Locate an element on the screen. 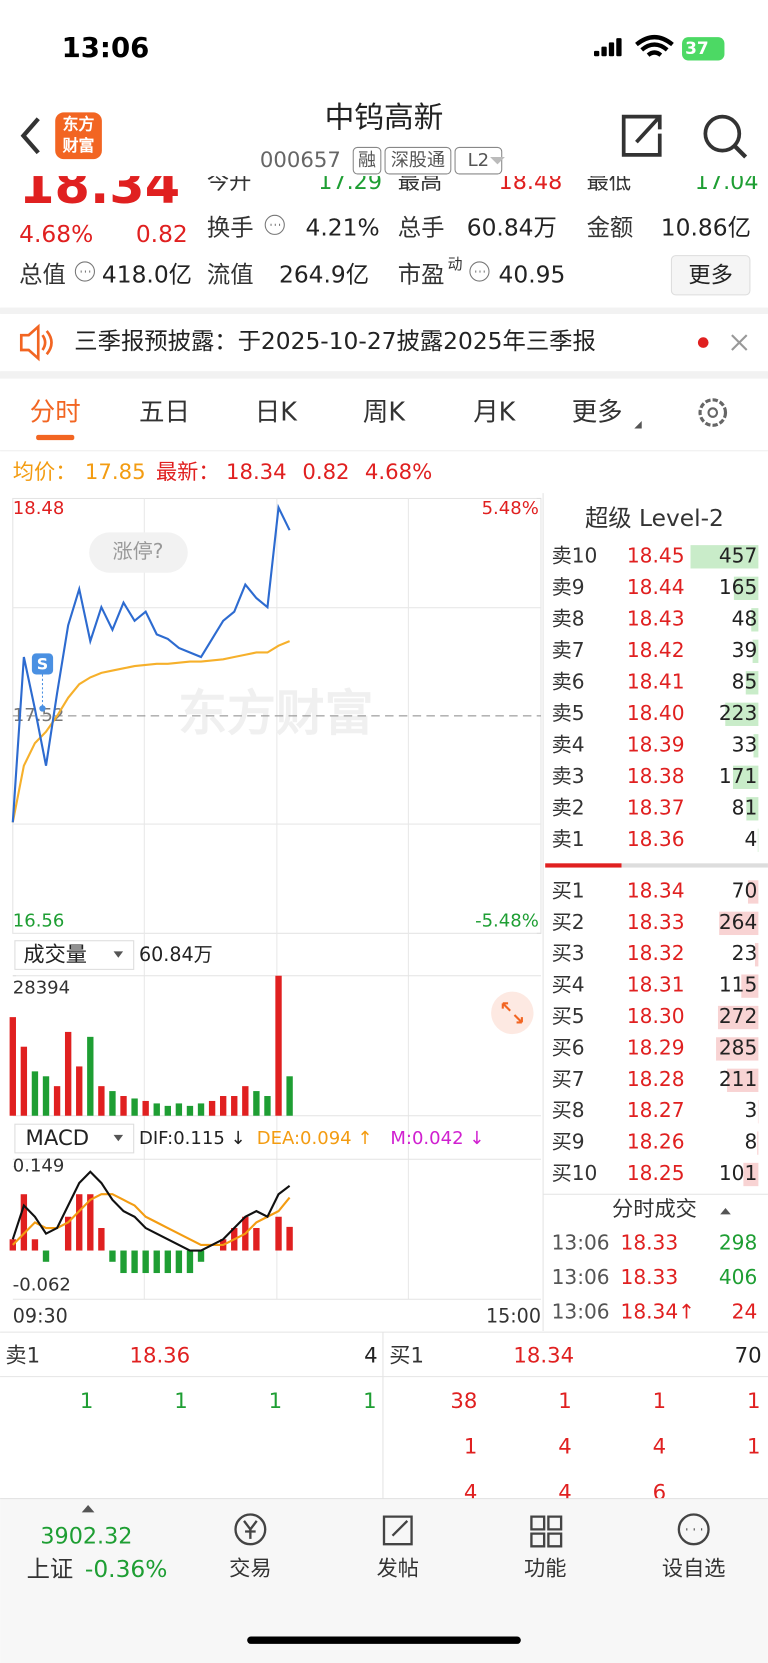  expand-button is located at coordinates (512, 1013).